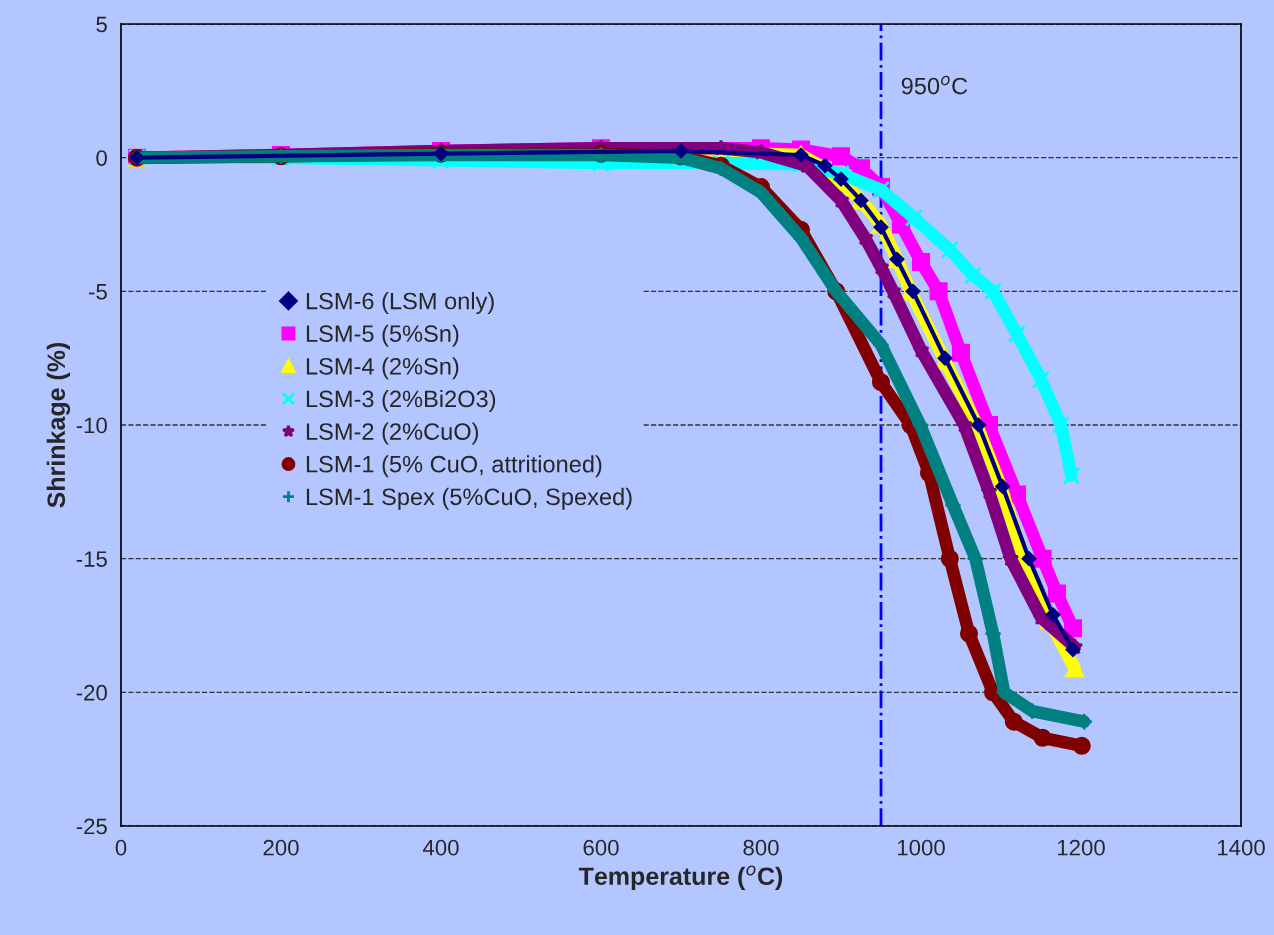  Describe the element at coordinates (921, 847) in the screenshot. I see `x-tick-label: 1000` at that location.